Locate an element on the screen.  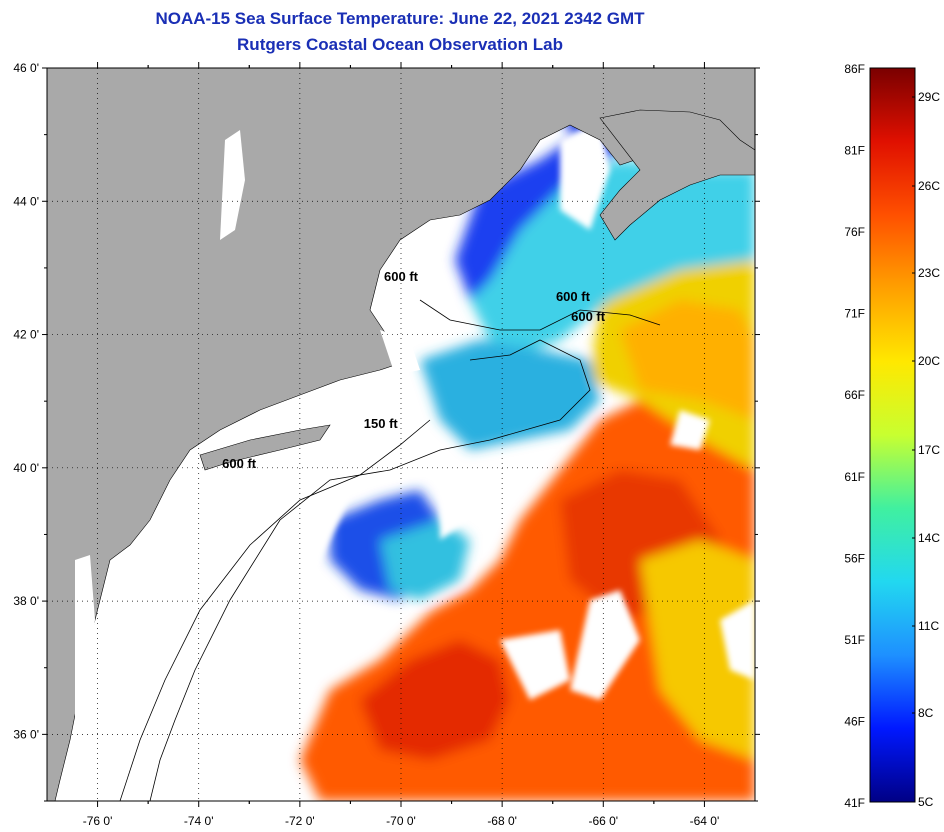
lon-tick-label: -70 0' is located at coordinates (401, 821).